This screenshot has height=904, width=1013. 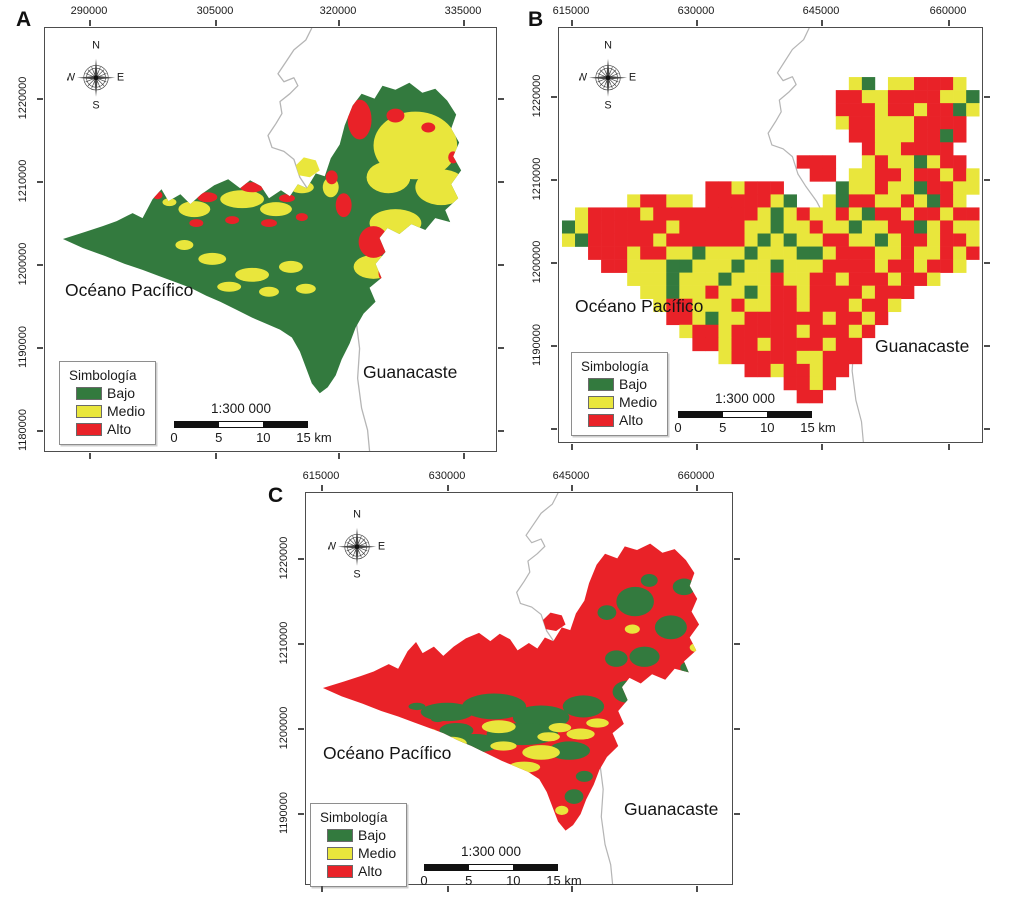 What do you see at coordinates (338, 11) in the screenshot?
I see `x-axis-tick-label: 320000` at bounding box center [338, 11].